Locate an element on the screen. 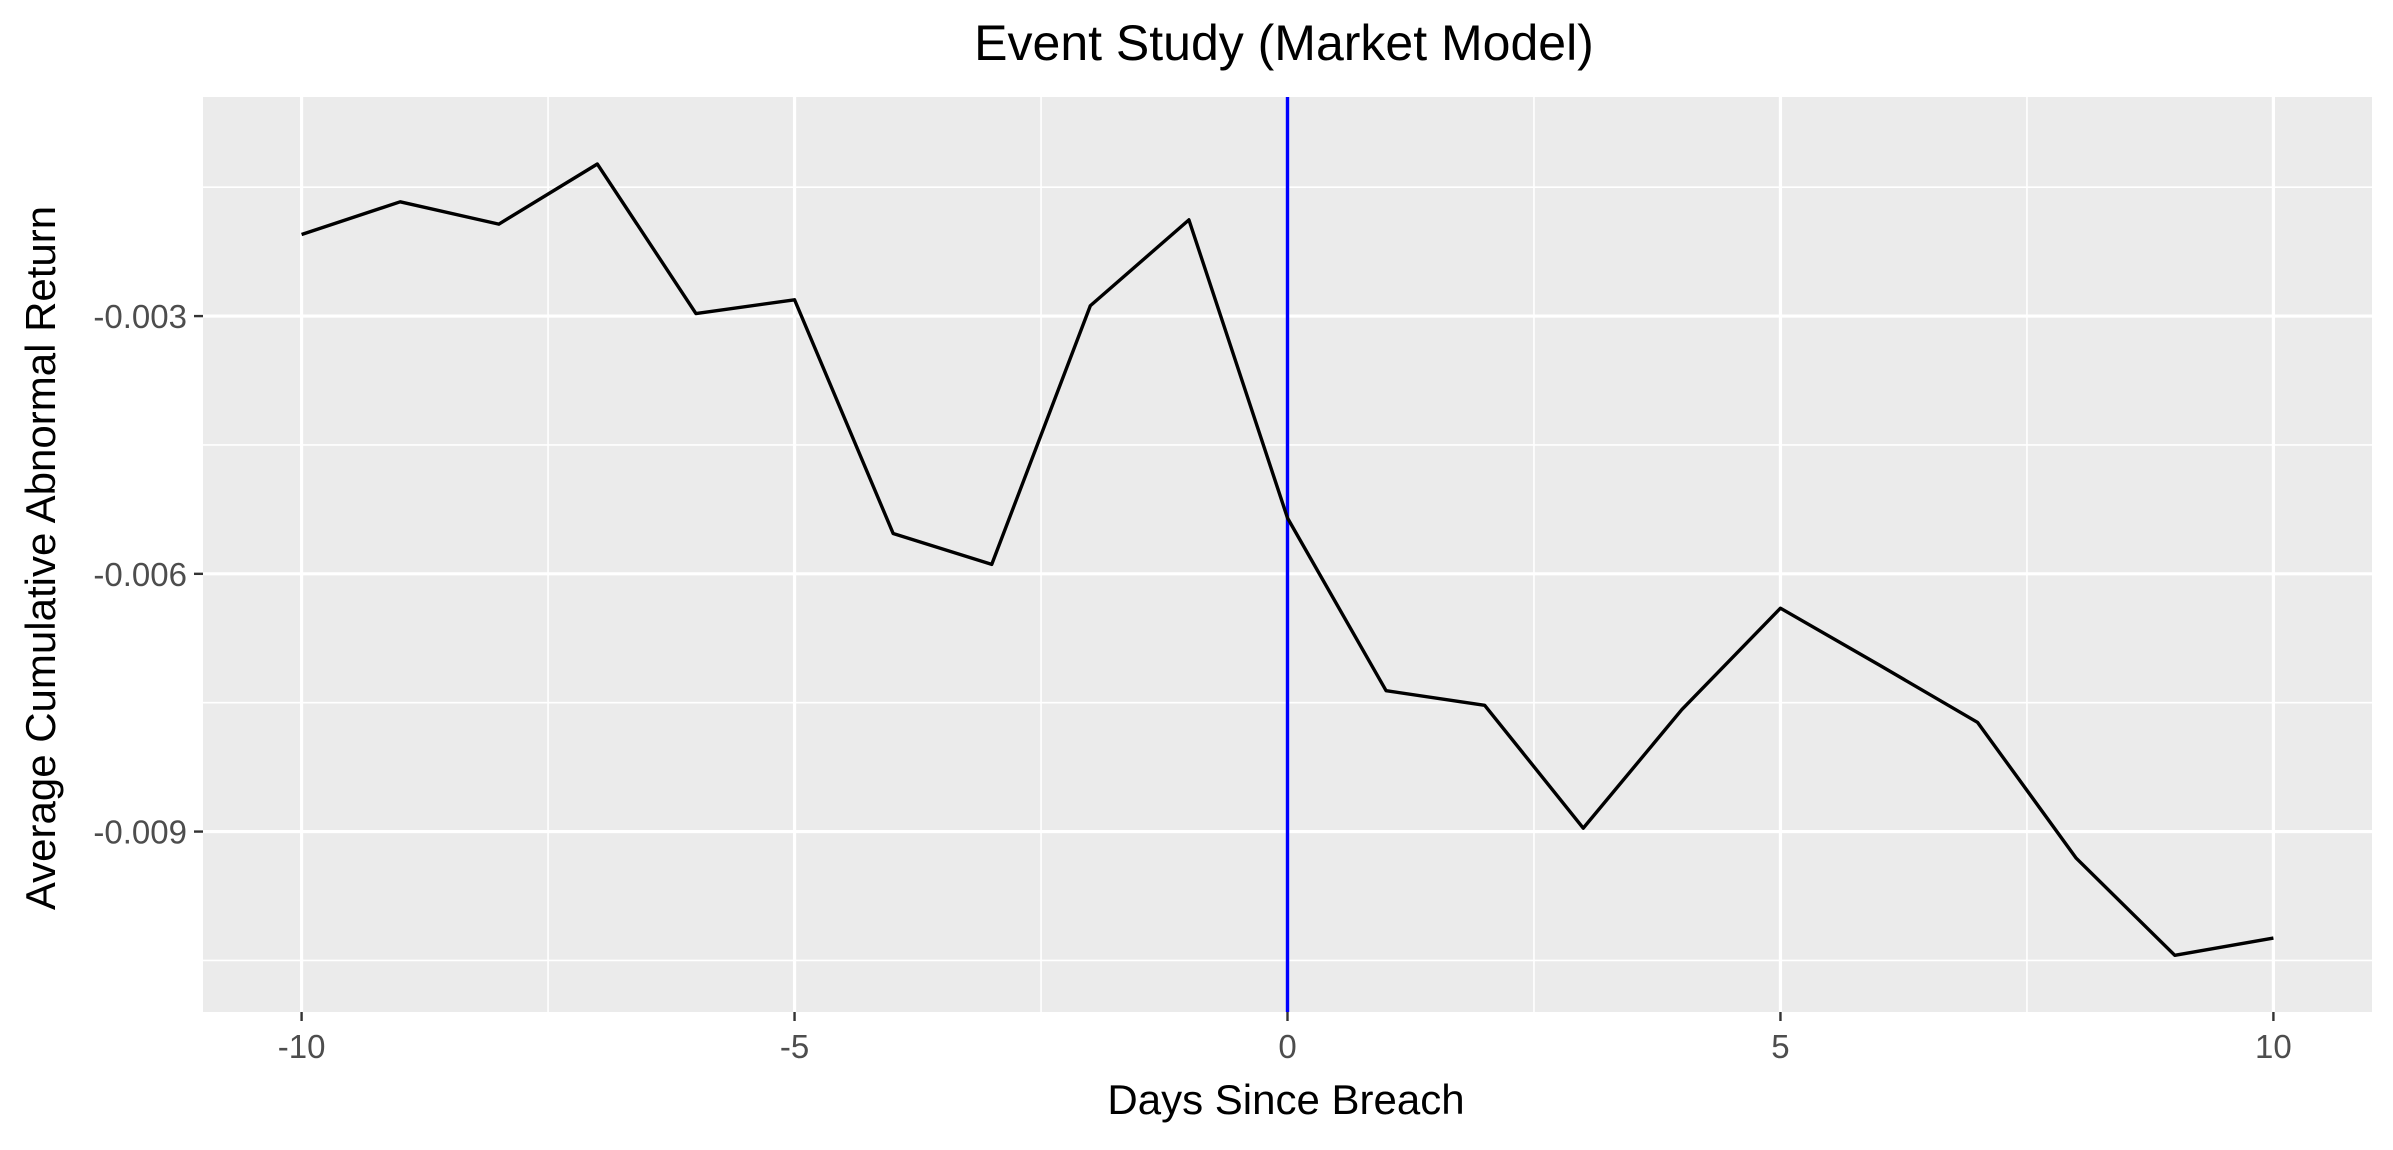  y-tick-label: -0.003 is located at coordinates (140, 316).